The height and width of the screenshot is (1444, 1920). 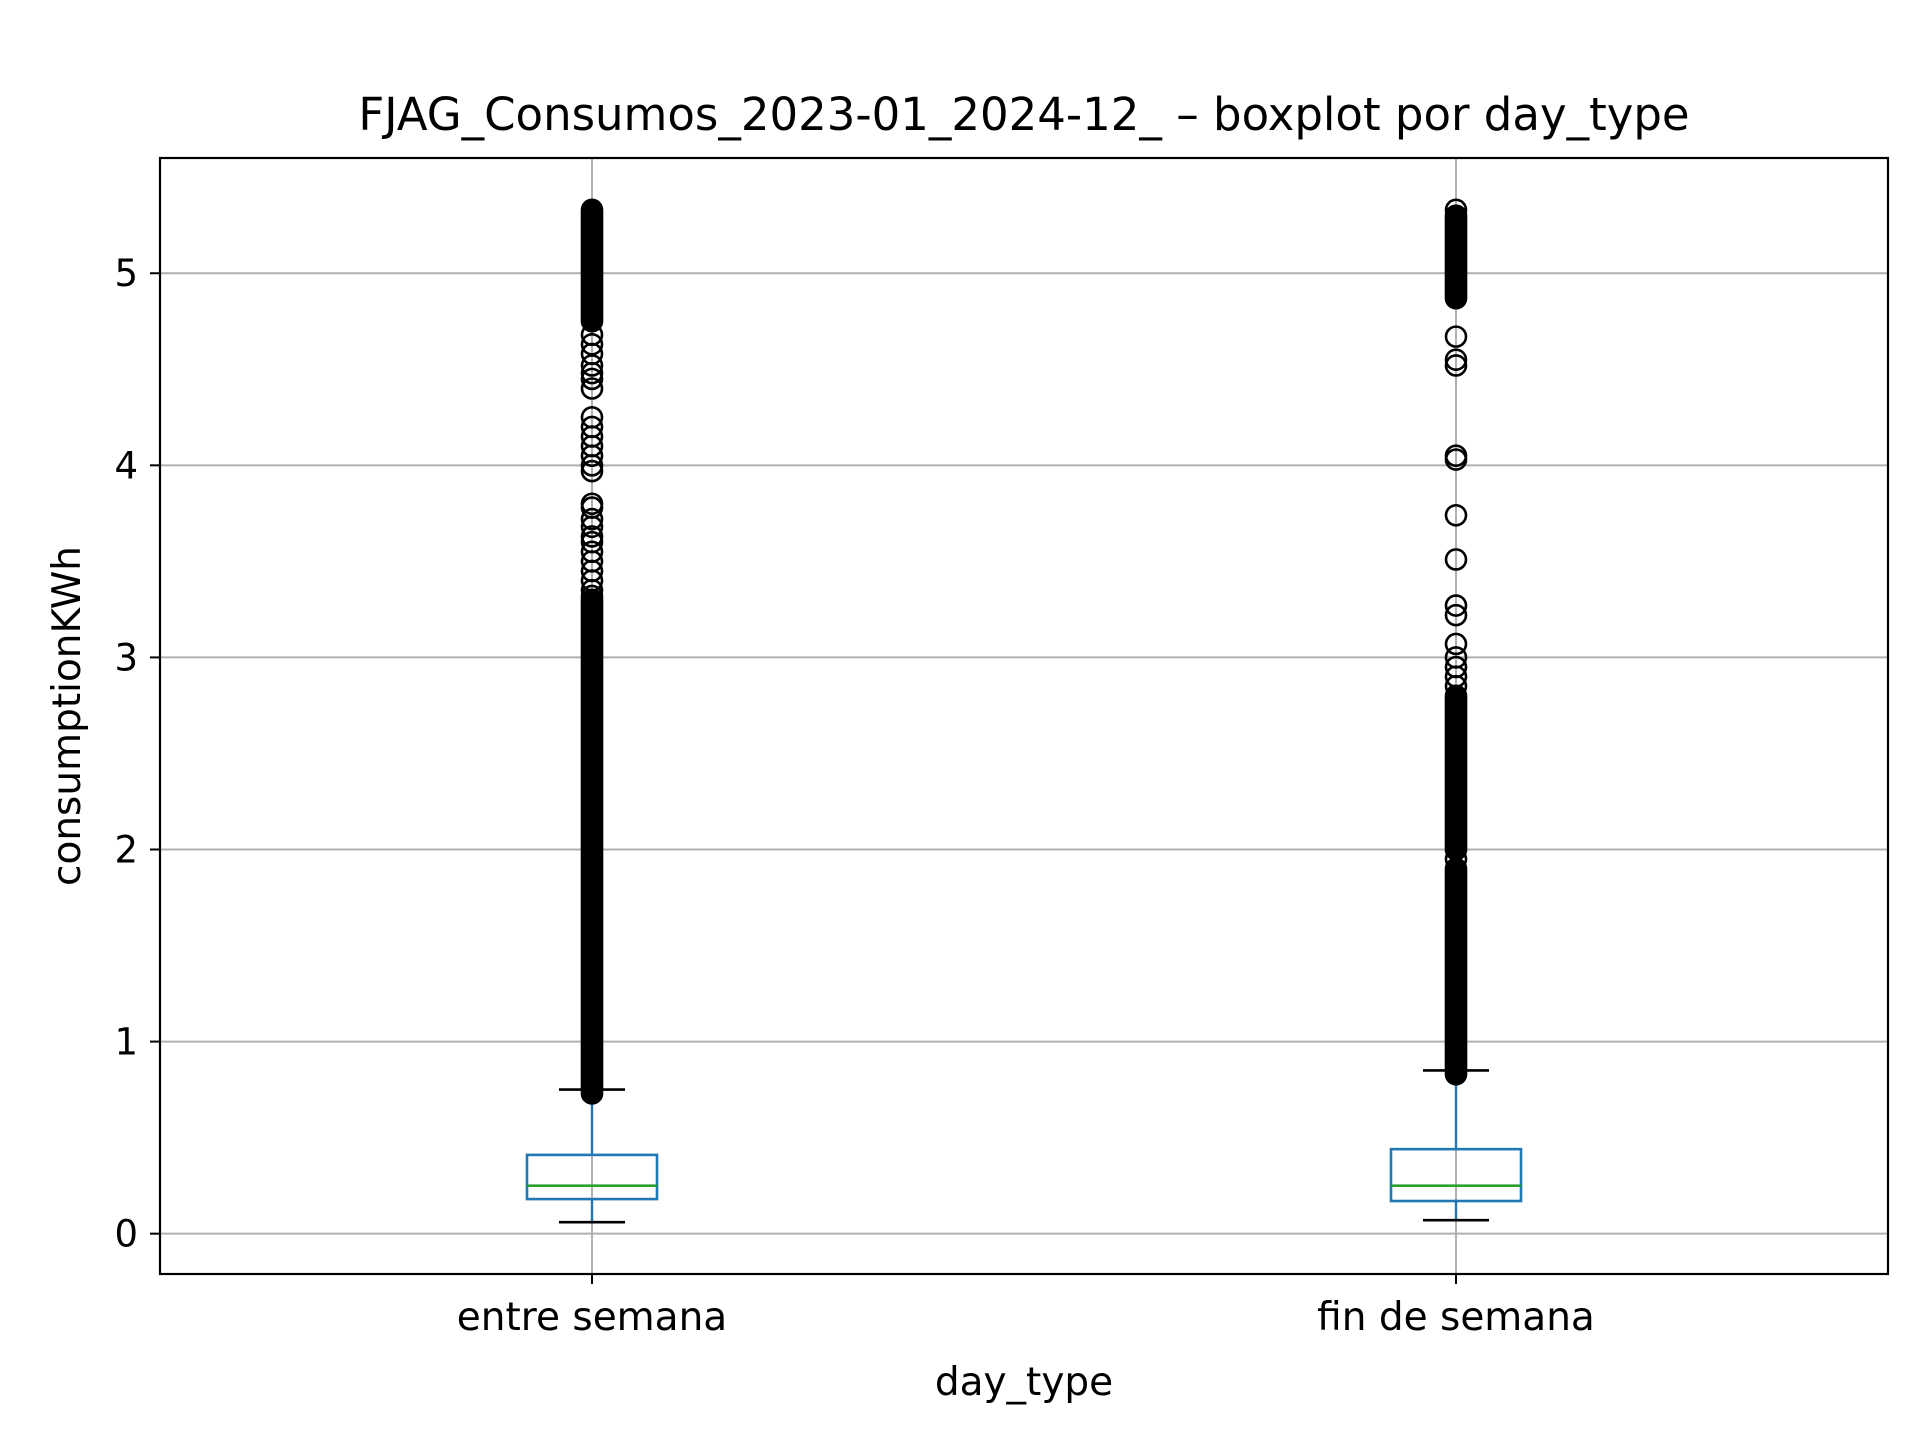 What do you see at coordinates (1024, 1382) in the screenshot?
I see `x-axis-label: day_type` at bounding box center [1024, 1382].